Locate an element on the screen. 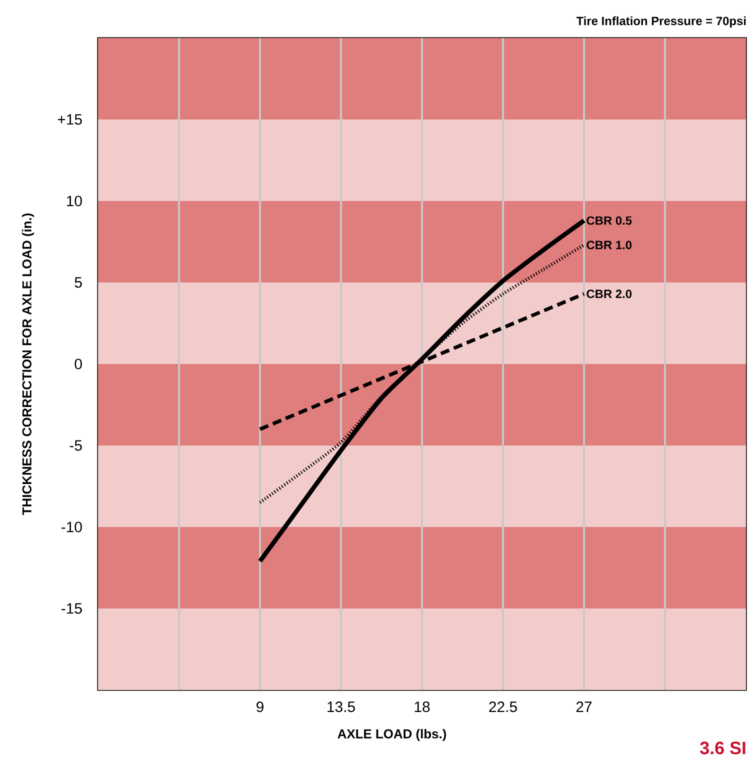 The height and width of the screenshot is (770, 752). y-tick-label: 10 is located at coordinates (74, 201).